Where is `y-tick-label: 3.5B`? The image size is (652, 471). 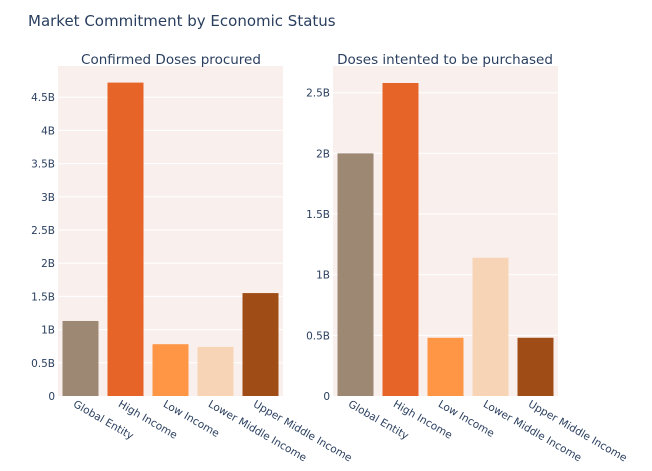
y-tick-label: 3.5B is located at coordinates (43, 165).